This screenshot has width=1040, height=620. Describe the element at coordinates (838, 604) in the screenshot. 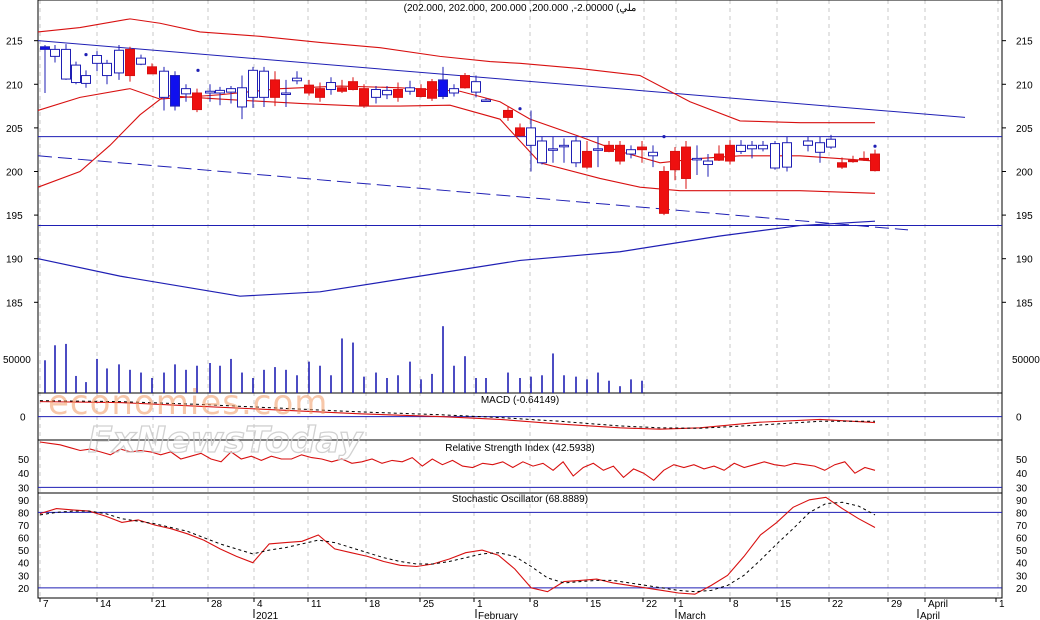

I see `x-label-15: 22` at that location.